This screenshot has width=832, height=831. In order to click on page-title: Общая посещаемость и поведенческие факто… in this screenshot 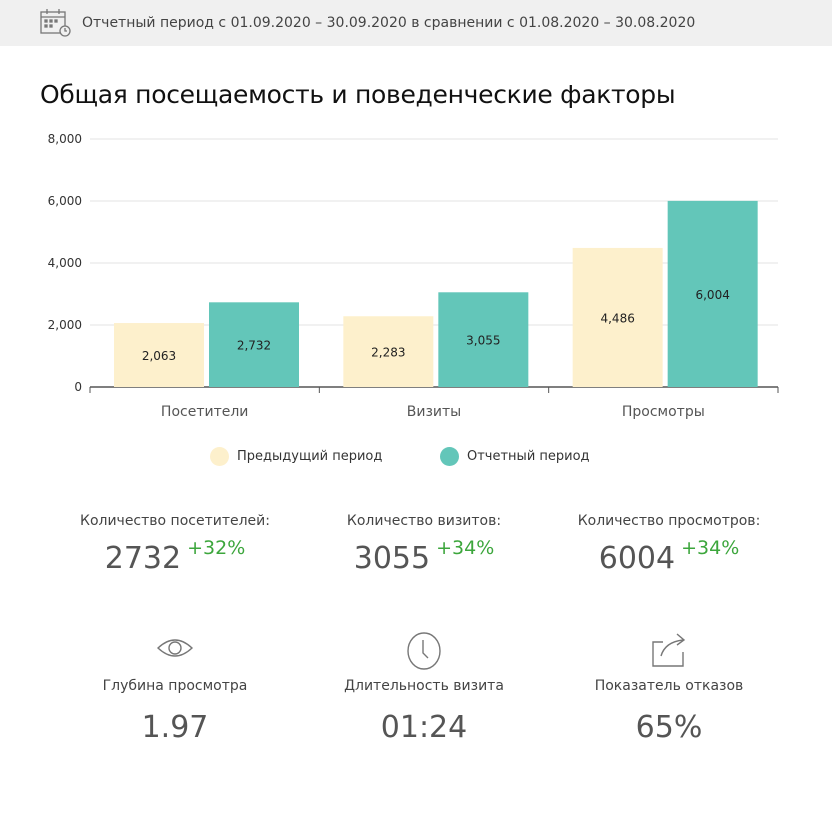, I will do `click(358, 94)`.